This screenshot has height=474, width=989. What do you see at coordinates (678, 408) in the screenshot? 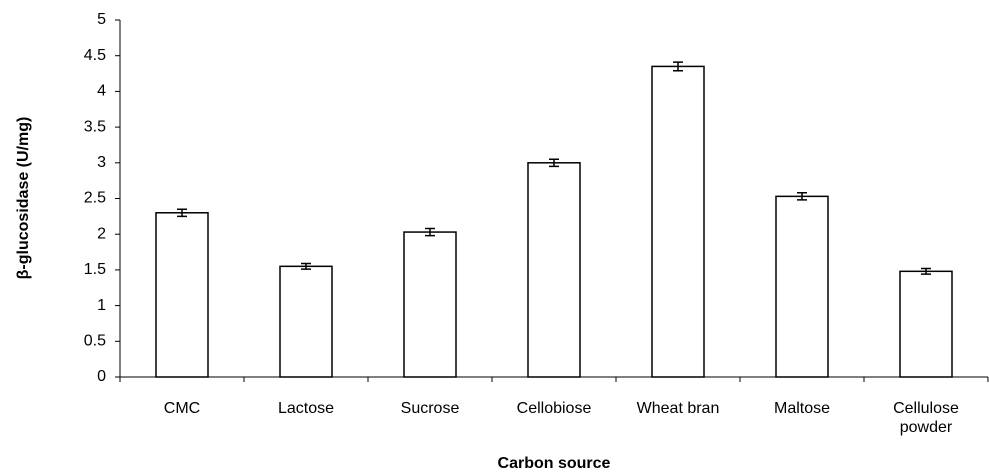
I see `x-tick-label: Wheat bran` at bounding box center [678, 408].